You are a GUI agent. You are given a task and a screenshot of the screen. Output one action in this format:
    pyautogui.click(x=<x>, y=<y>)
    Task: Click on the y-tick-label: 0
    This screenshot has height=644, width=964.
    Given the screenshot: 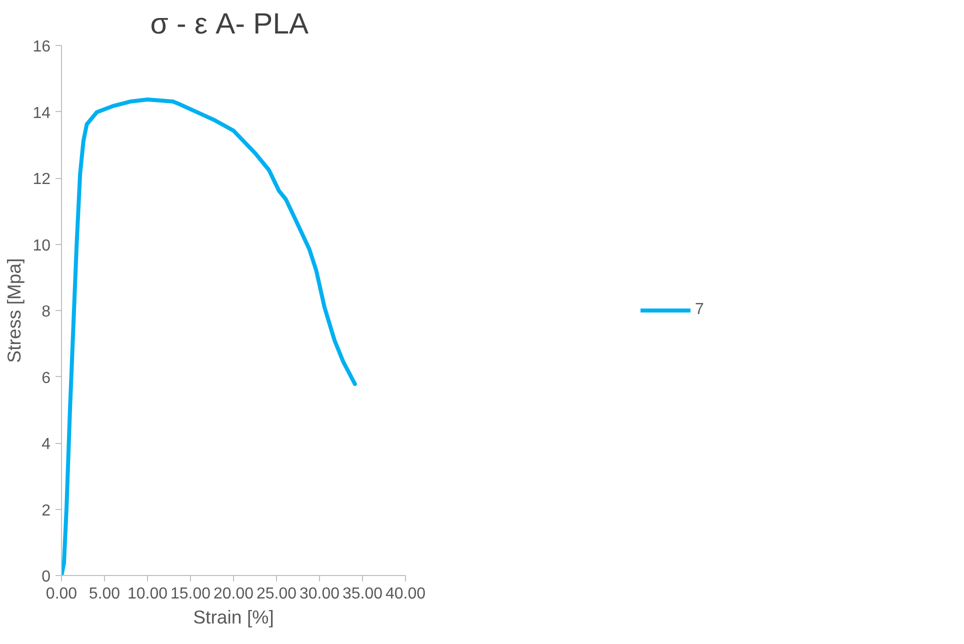 What is the action you would take?
    pyautogui.click(x=46, y=577)
    